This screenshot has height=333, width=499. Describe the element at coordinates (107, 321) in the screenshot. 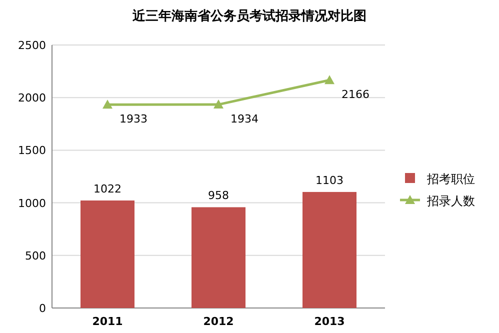

I see `x-tick-label: 2011` at that location.